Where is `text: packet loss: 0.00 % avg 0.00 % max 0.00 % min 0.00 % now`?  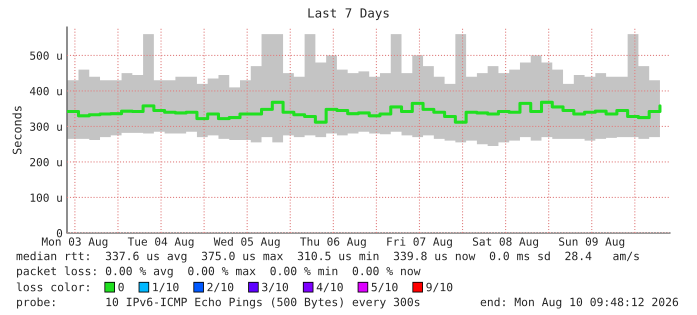 text: packet loss: 0.00 % avg 0.00 % max 0.00 % min 0.00 % now is located at coordinates (219, 272).